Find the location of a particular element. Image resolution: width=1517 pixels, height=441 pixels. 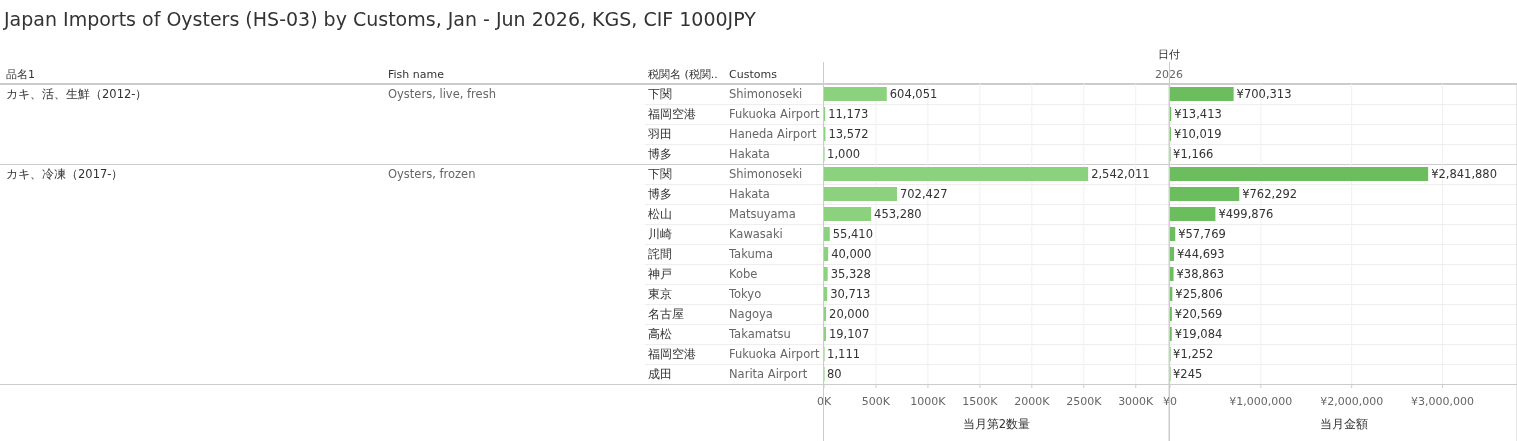

data-label: ¥700,313 is located at coordinates (1264, 94).